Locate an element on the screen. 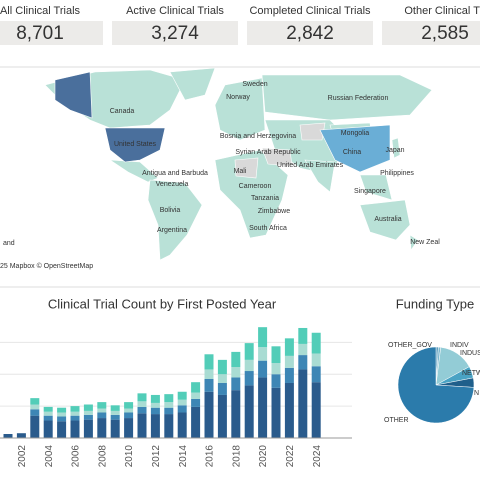 The height and width of the screenshot is (480, 480). australia is located at coordinates (385, 220).